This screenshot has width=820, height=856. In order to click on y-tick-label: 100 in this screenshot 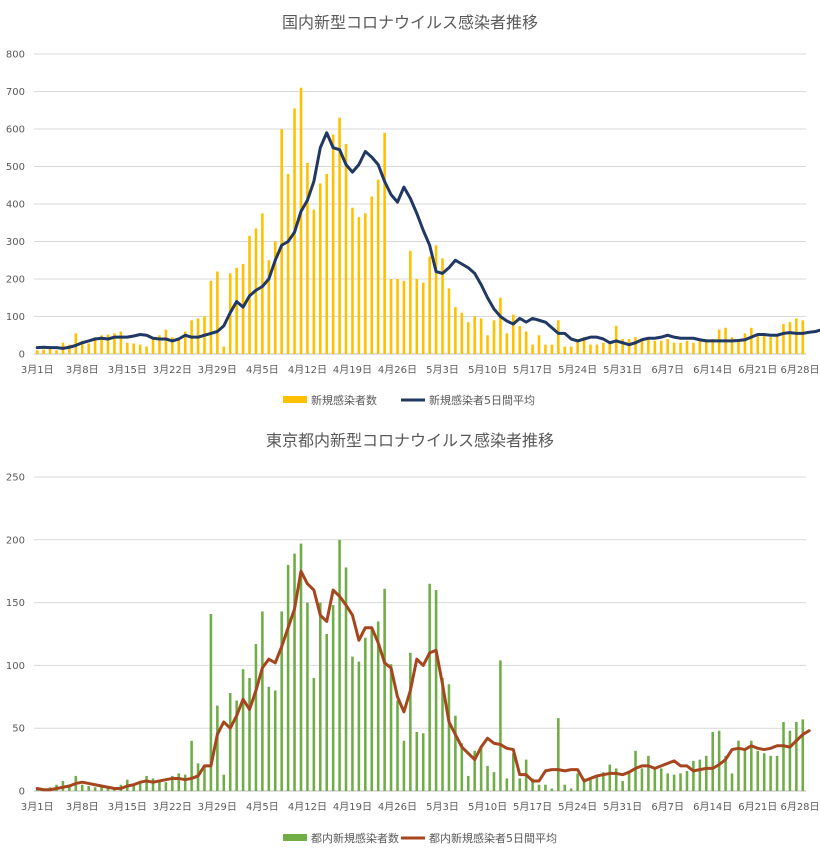, I will do `click(15, 666)`.